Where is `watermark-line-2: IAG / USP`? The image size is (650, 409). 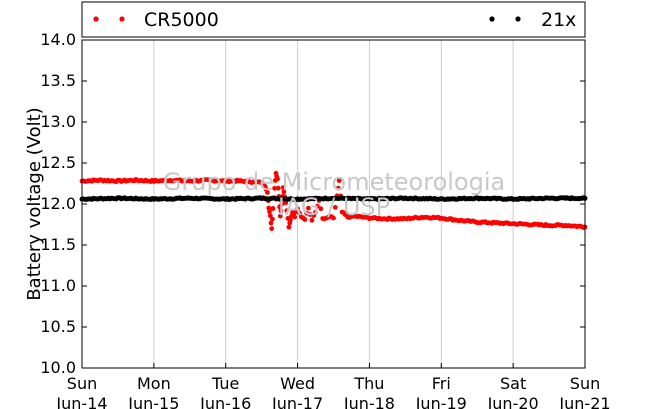 watermark-line-2: IAG / USP is located at coordinates (334, 207).